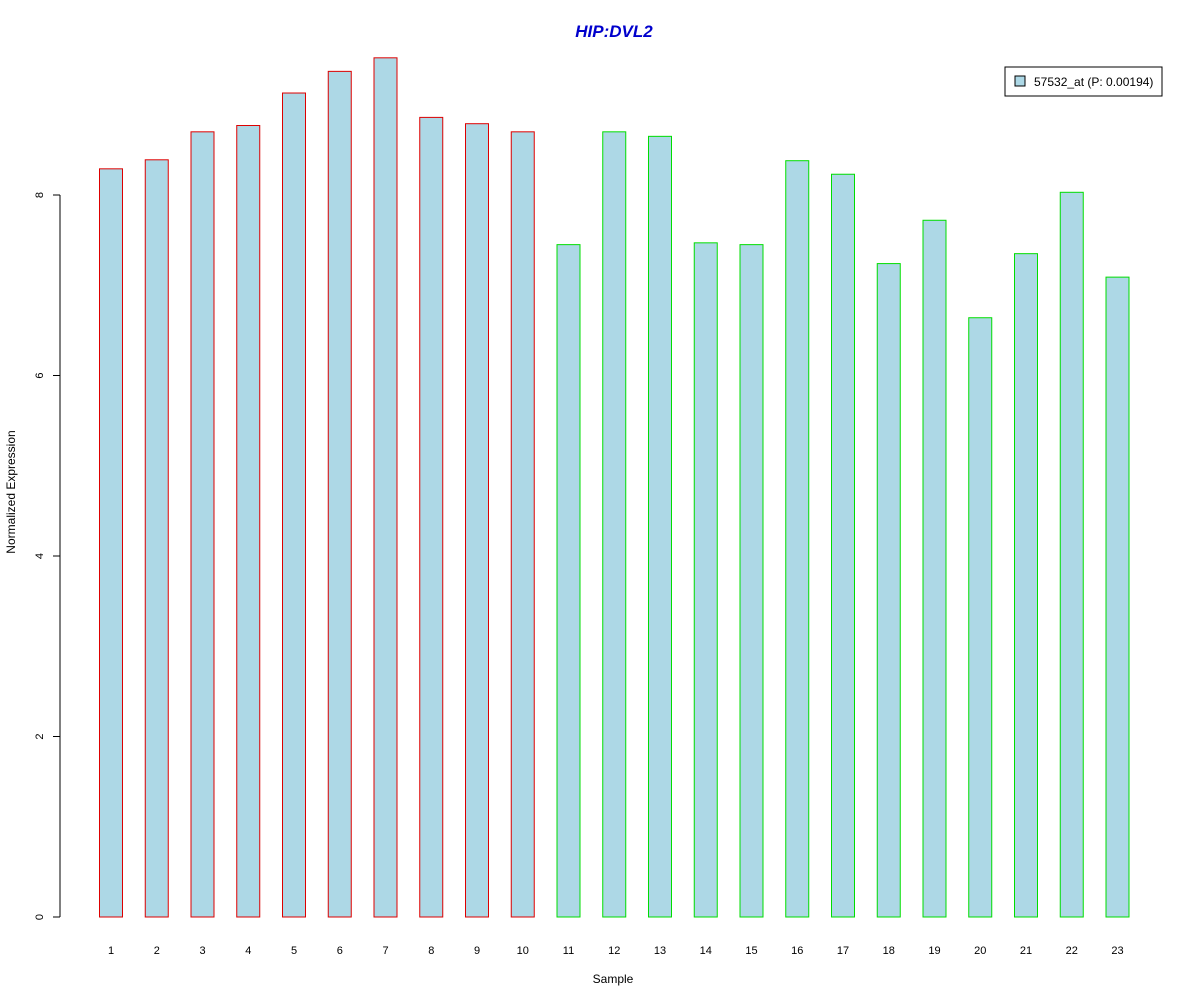 This screenshot has width=1200, height=1000. What do you see at coordinates (1020, 81) in the screenshot?
I see `legend-swatch` at bounding box center [1020, 81].